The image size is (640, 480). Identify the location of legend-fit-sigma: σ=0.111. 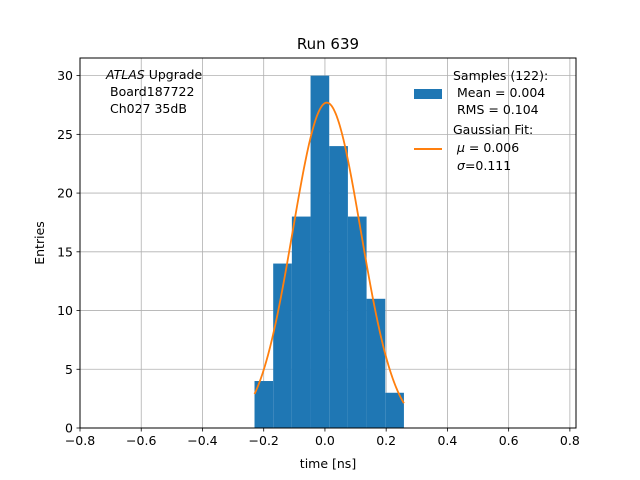
(484, 165).